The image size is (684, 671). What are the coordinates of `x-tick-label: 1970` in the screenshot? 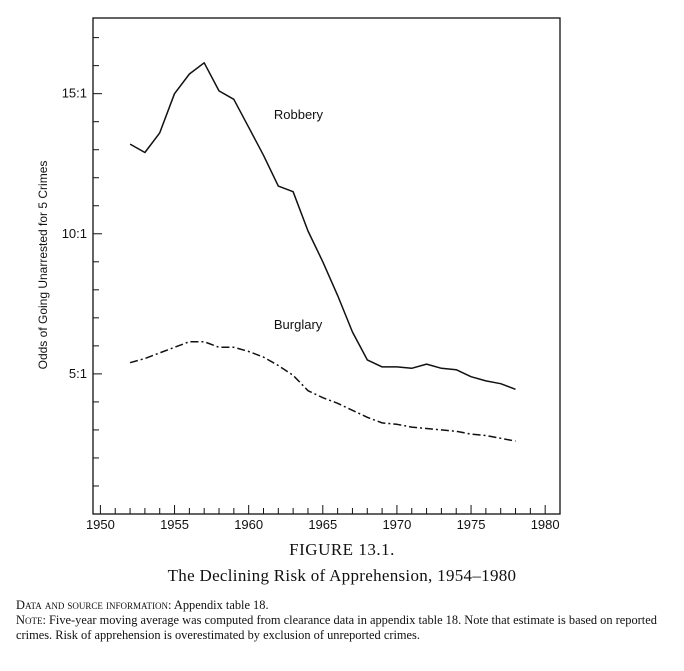 It's located at (396, 524).